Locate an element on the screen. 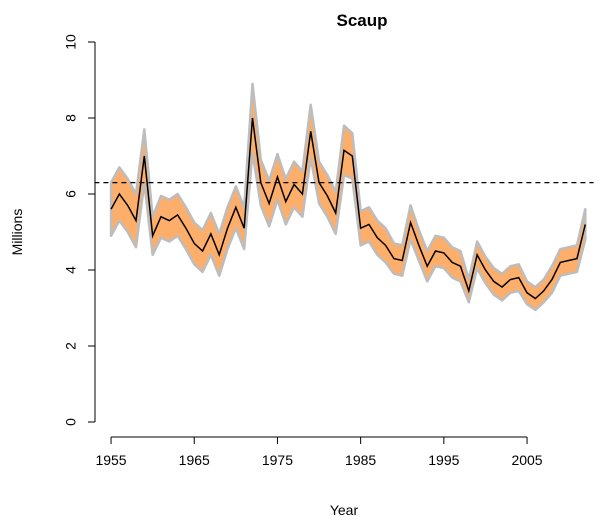  x-axis-title: Year is located at coordinates (344, 510).